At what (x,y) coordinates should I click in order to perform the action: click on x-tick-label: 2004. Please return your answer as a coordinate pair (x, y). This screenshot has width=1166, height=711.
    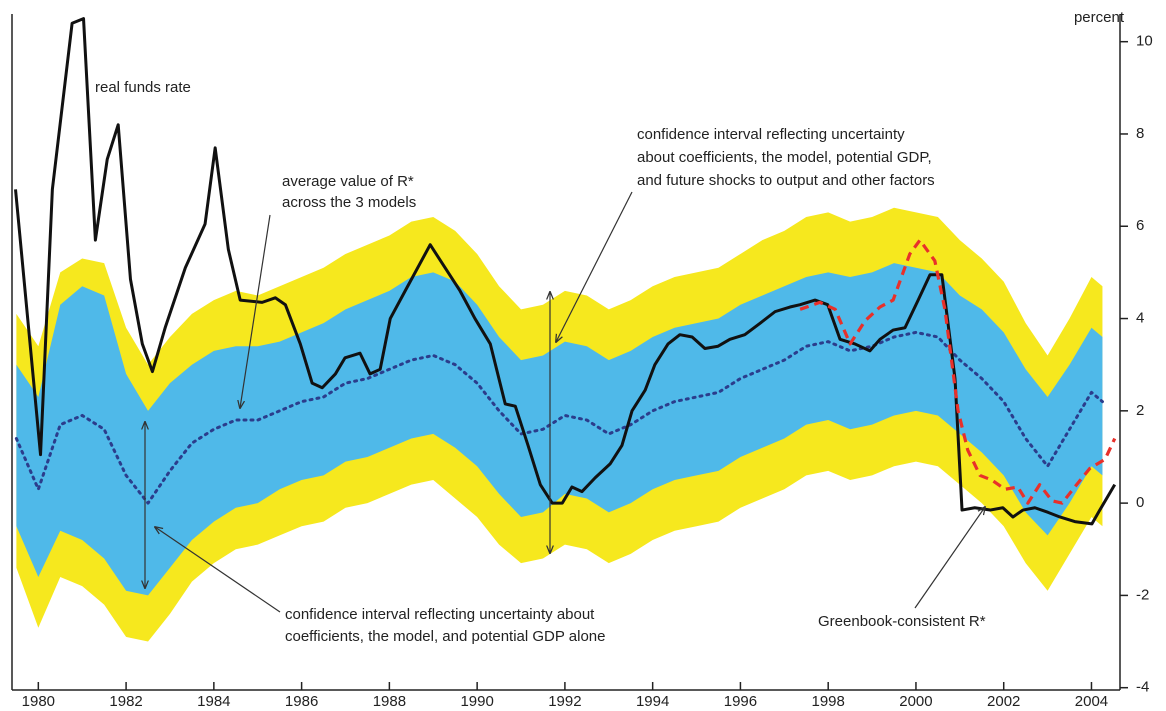
    Looking at the image, I should click on (1091, 701).